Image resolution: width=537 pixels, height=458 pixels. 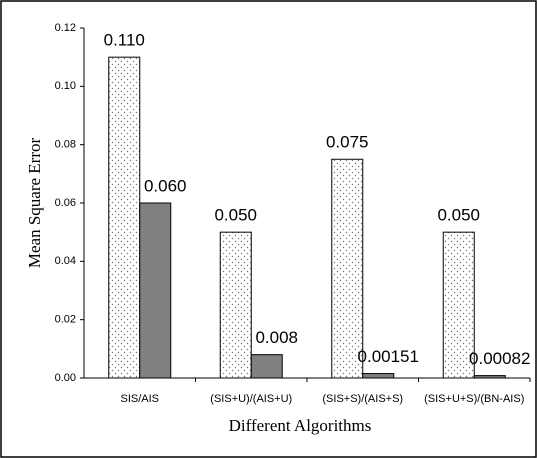 What do you see at coordinates (251, 399) in the screenshot?
I see `x-tick-label: (SIS+U)/(AIS+U)` at bounding box center [251, 399].